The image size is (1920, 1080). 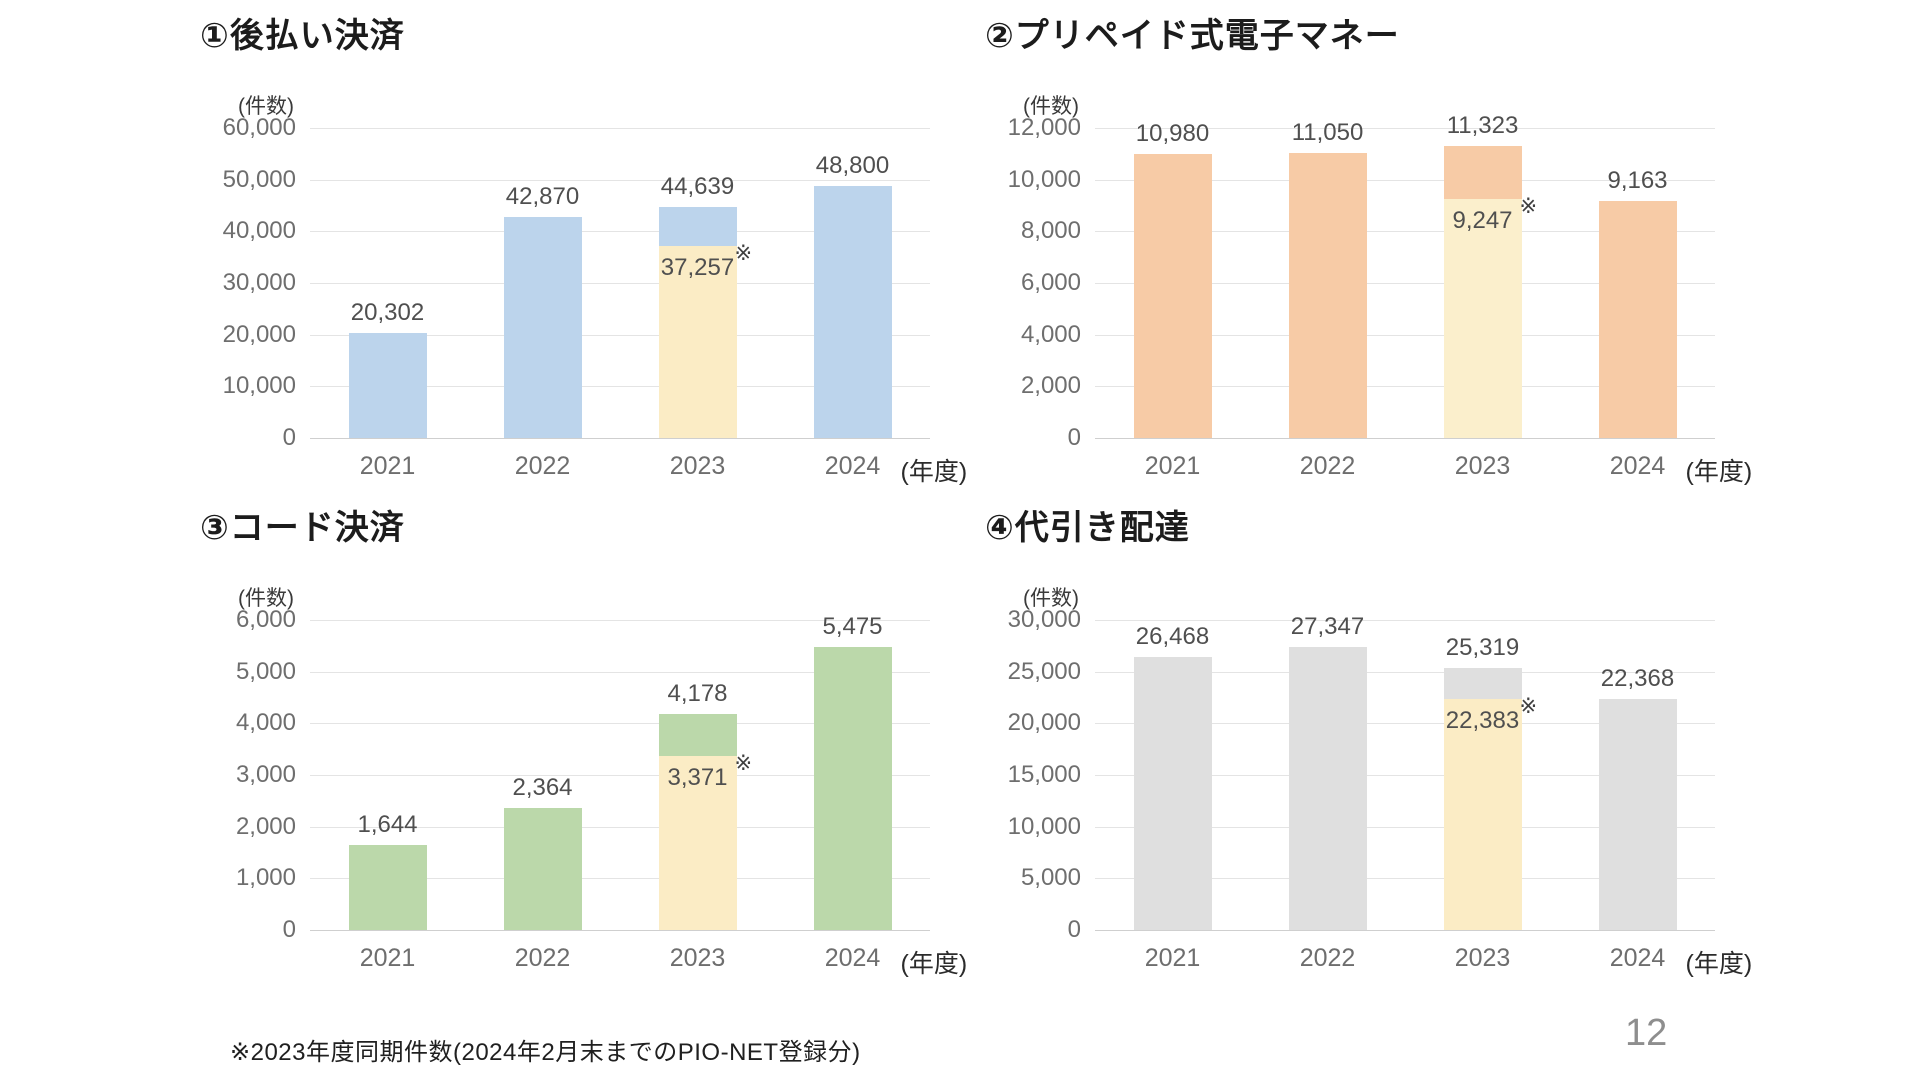 I want to click on value-label: 4,178, so click(x=697, y=694).